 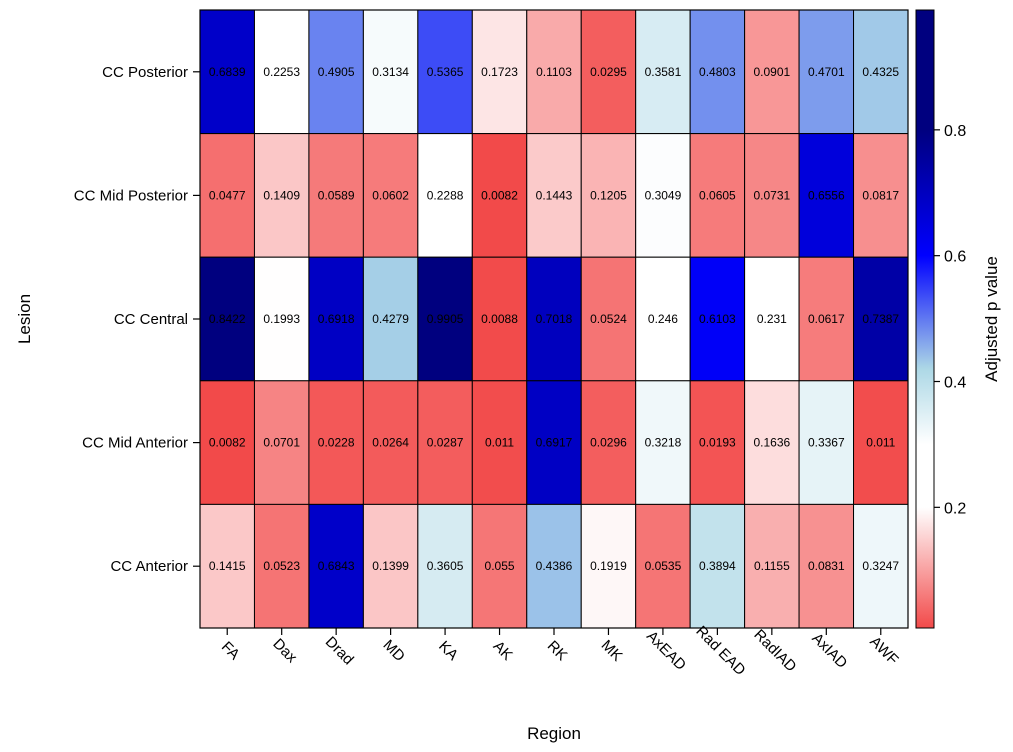 I want to click on row-tick-label: CC Mid Posterior, so click(x=131, y=195).